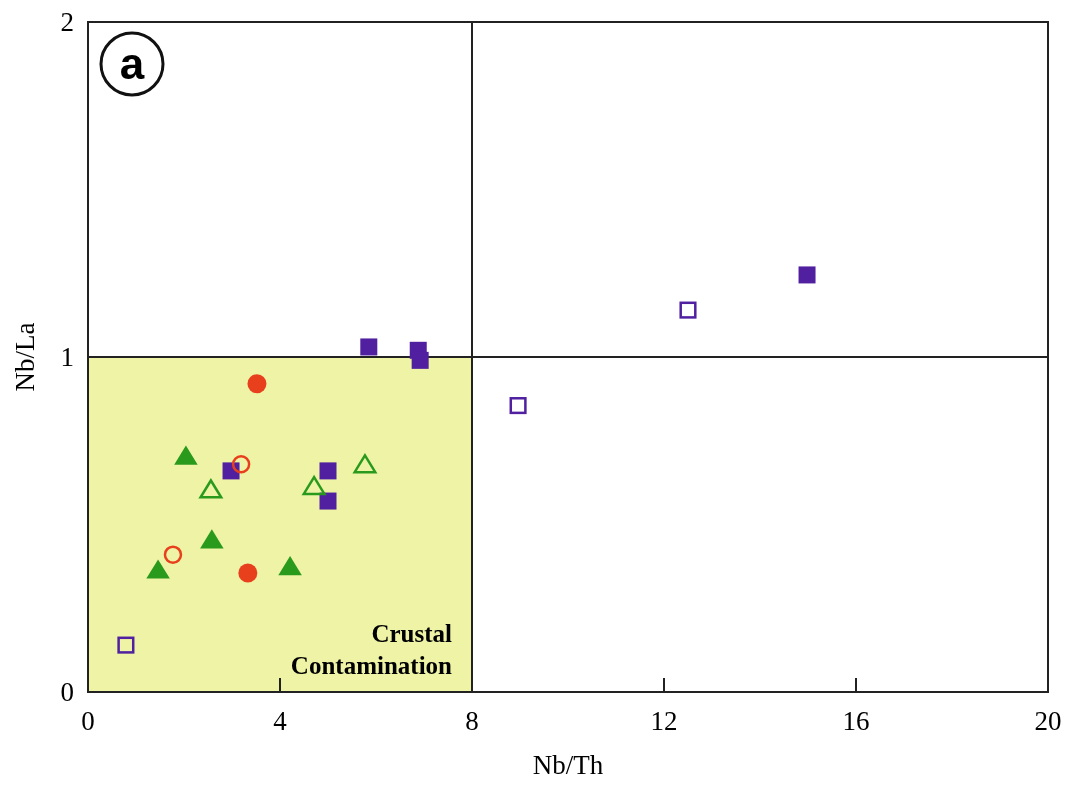 The height and width of the screenshot is (800, 1072). Describe the element at coordinates (67, 22) in the screenshot. I see `y-tick-label: 2` at that location.